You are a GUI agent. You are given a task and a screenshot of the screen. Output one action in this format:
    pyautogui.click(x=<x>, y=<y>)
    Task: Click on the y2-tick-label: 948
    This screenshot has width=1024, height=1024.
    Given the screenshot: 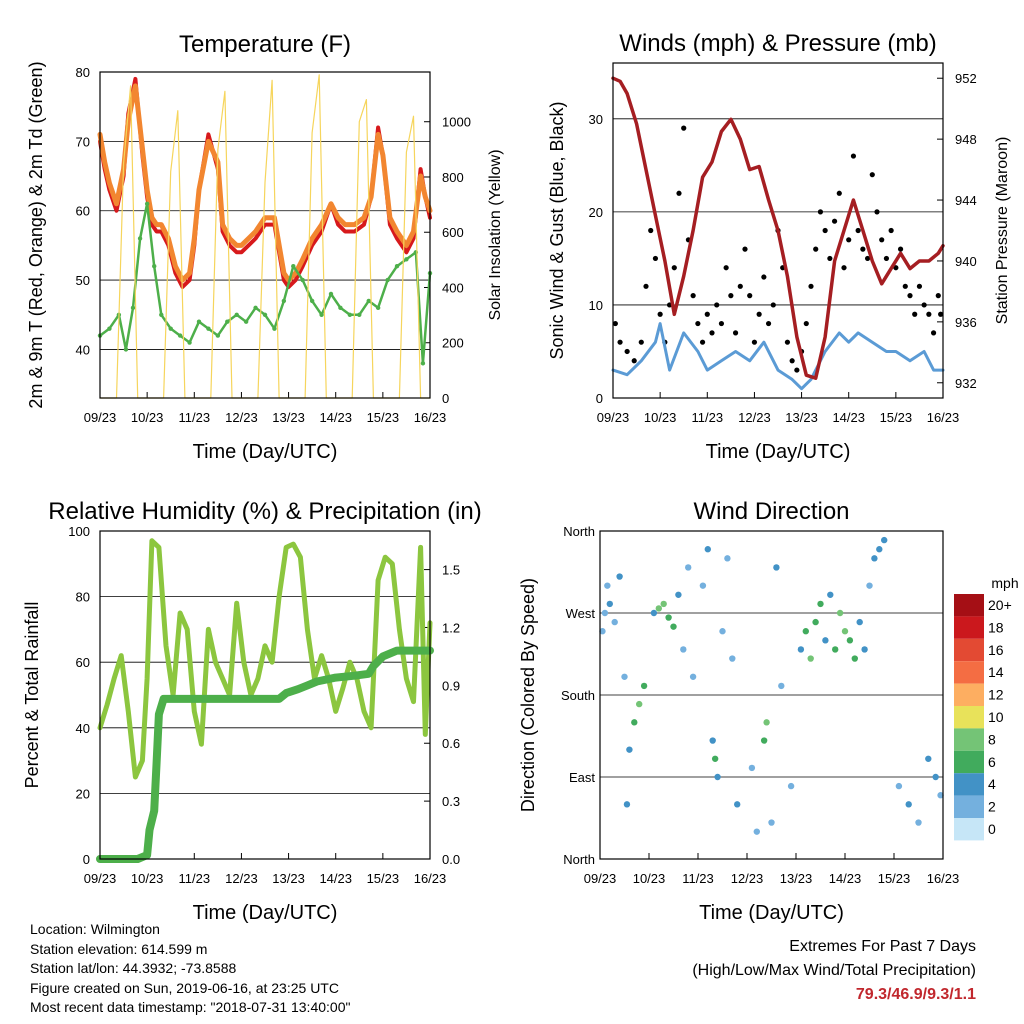 What is the action you would take?
    pyautogui.click(x=966, y=139)
    